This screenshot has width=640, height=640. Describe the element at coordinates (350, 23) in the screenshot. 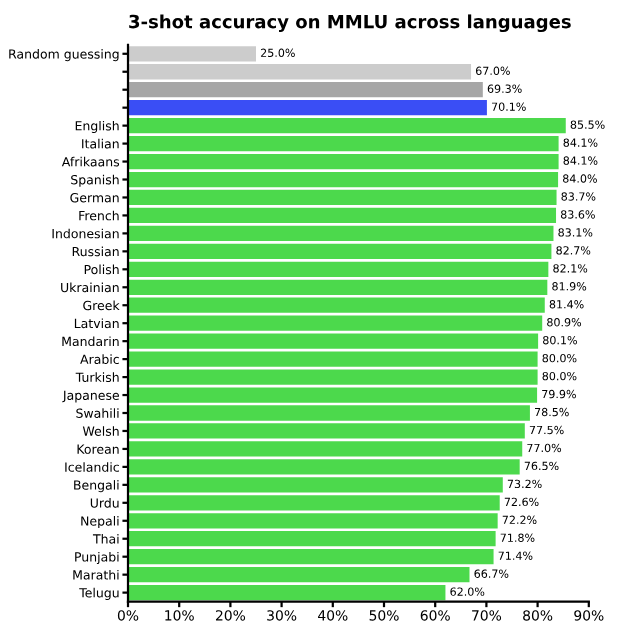

I see `chart-title: 3-shot accuracy on MMLU across languages` at that location.